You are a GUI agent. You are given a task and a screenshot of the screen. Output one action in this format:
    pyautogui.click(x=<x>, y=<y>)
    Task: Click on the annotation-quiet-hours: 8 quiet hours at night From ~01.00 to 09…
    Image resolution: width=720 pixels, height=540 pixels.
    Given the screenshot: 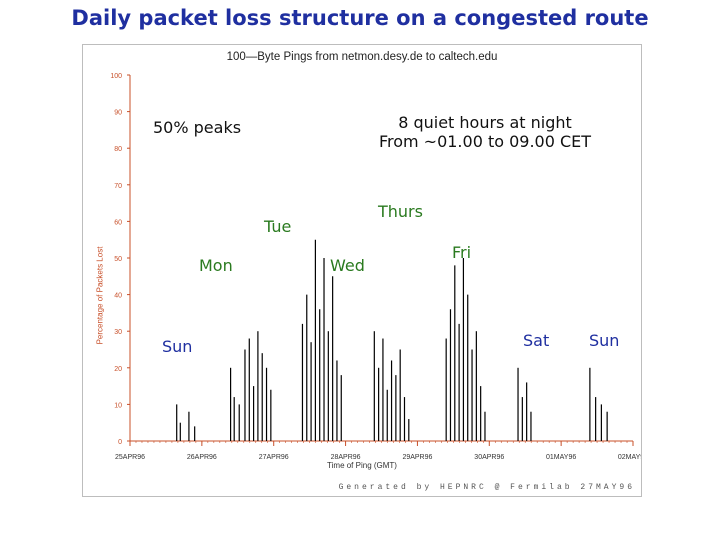 What is the action you would take?
    pyautogui.click(x=485, y=132)
    